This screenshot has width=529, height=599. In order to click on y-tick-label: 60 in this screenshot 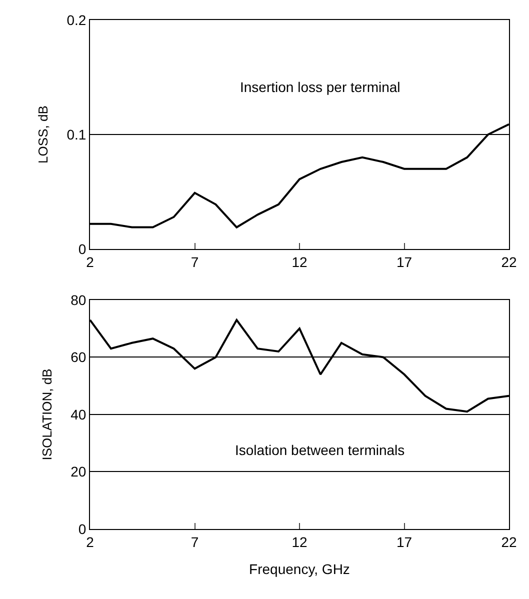, I will do `click(78, 357)`.